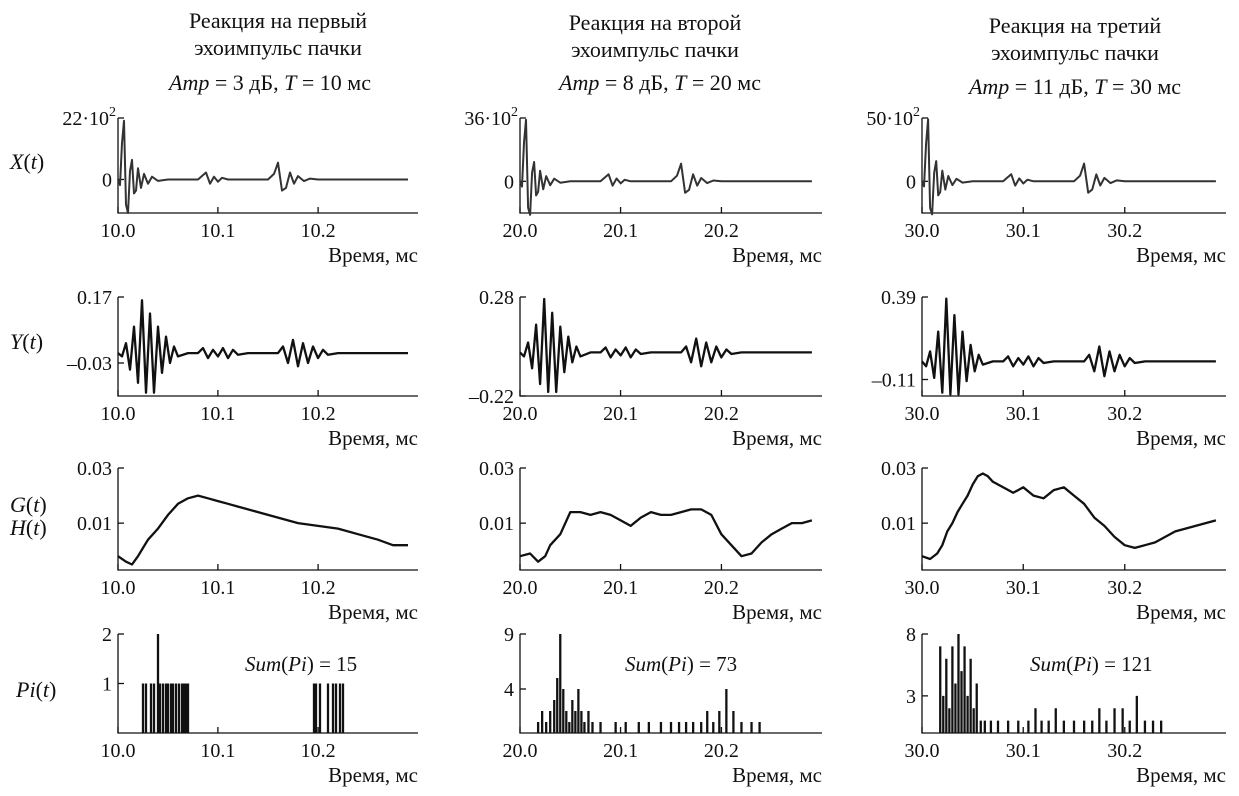  What do you see at coordinates (1143, 86) in the screenshot?
I see `param-t-value: = 30 мс` at bounding box center [1143, 86].